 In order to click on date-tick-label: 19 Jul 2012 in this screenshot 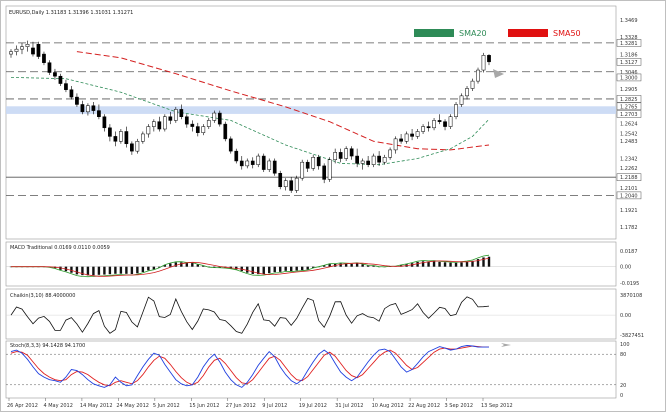, I will do `click(313, 406)`.